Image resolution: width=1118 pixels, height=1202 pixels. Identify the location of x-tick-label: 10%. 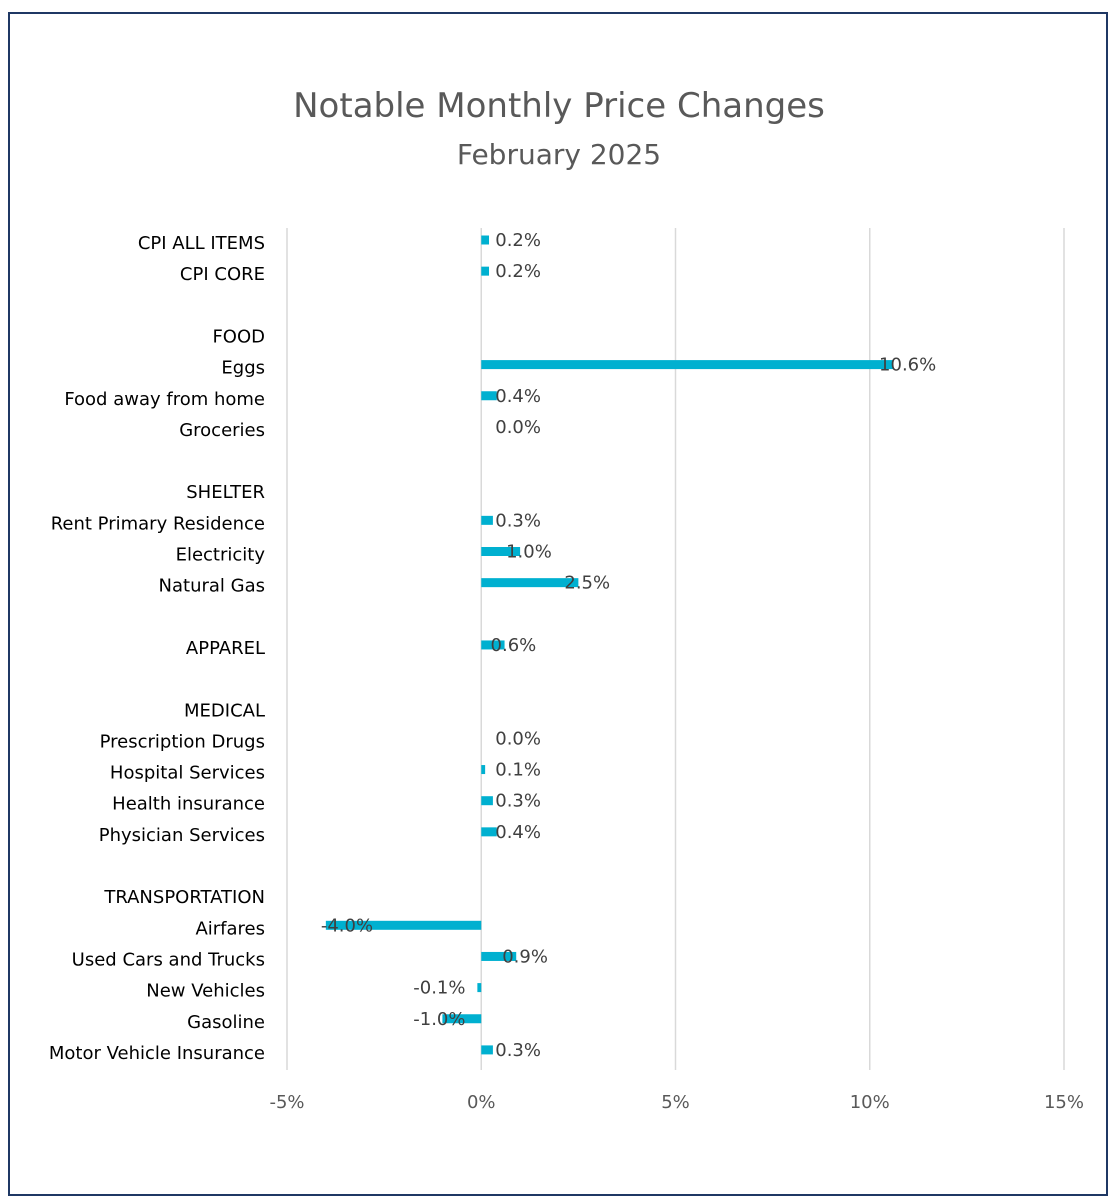
(870, 1102).